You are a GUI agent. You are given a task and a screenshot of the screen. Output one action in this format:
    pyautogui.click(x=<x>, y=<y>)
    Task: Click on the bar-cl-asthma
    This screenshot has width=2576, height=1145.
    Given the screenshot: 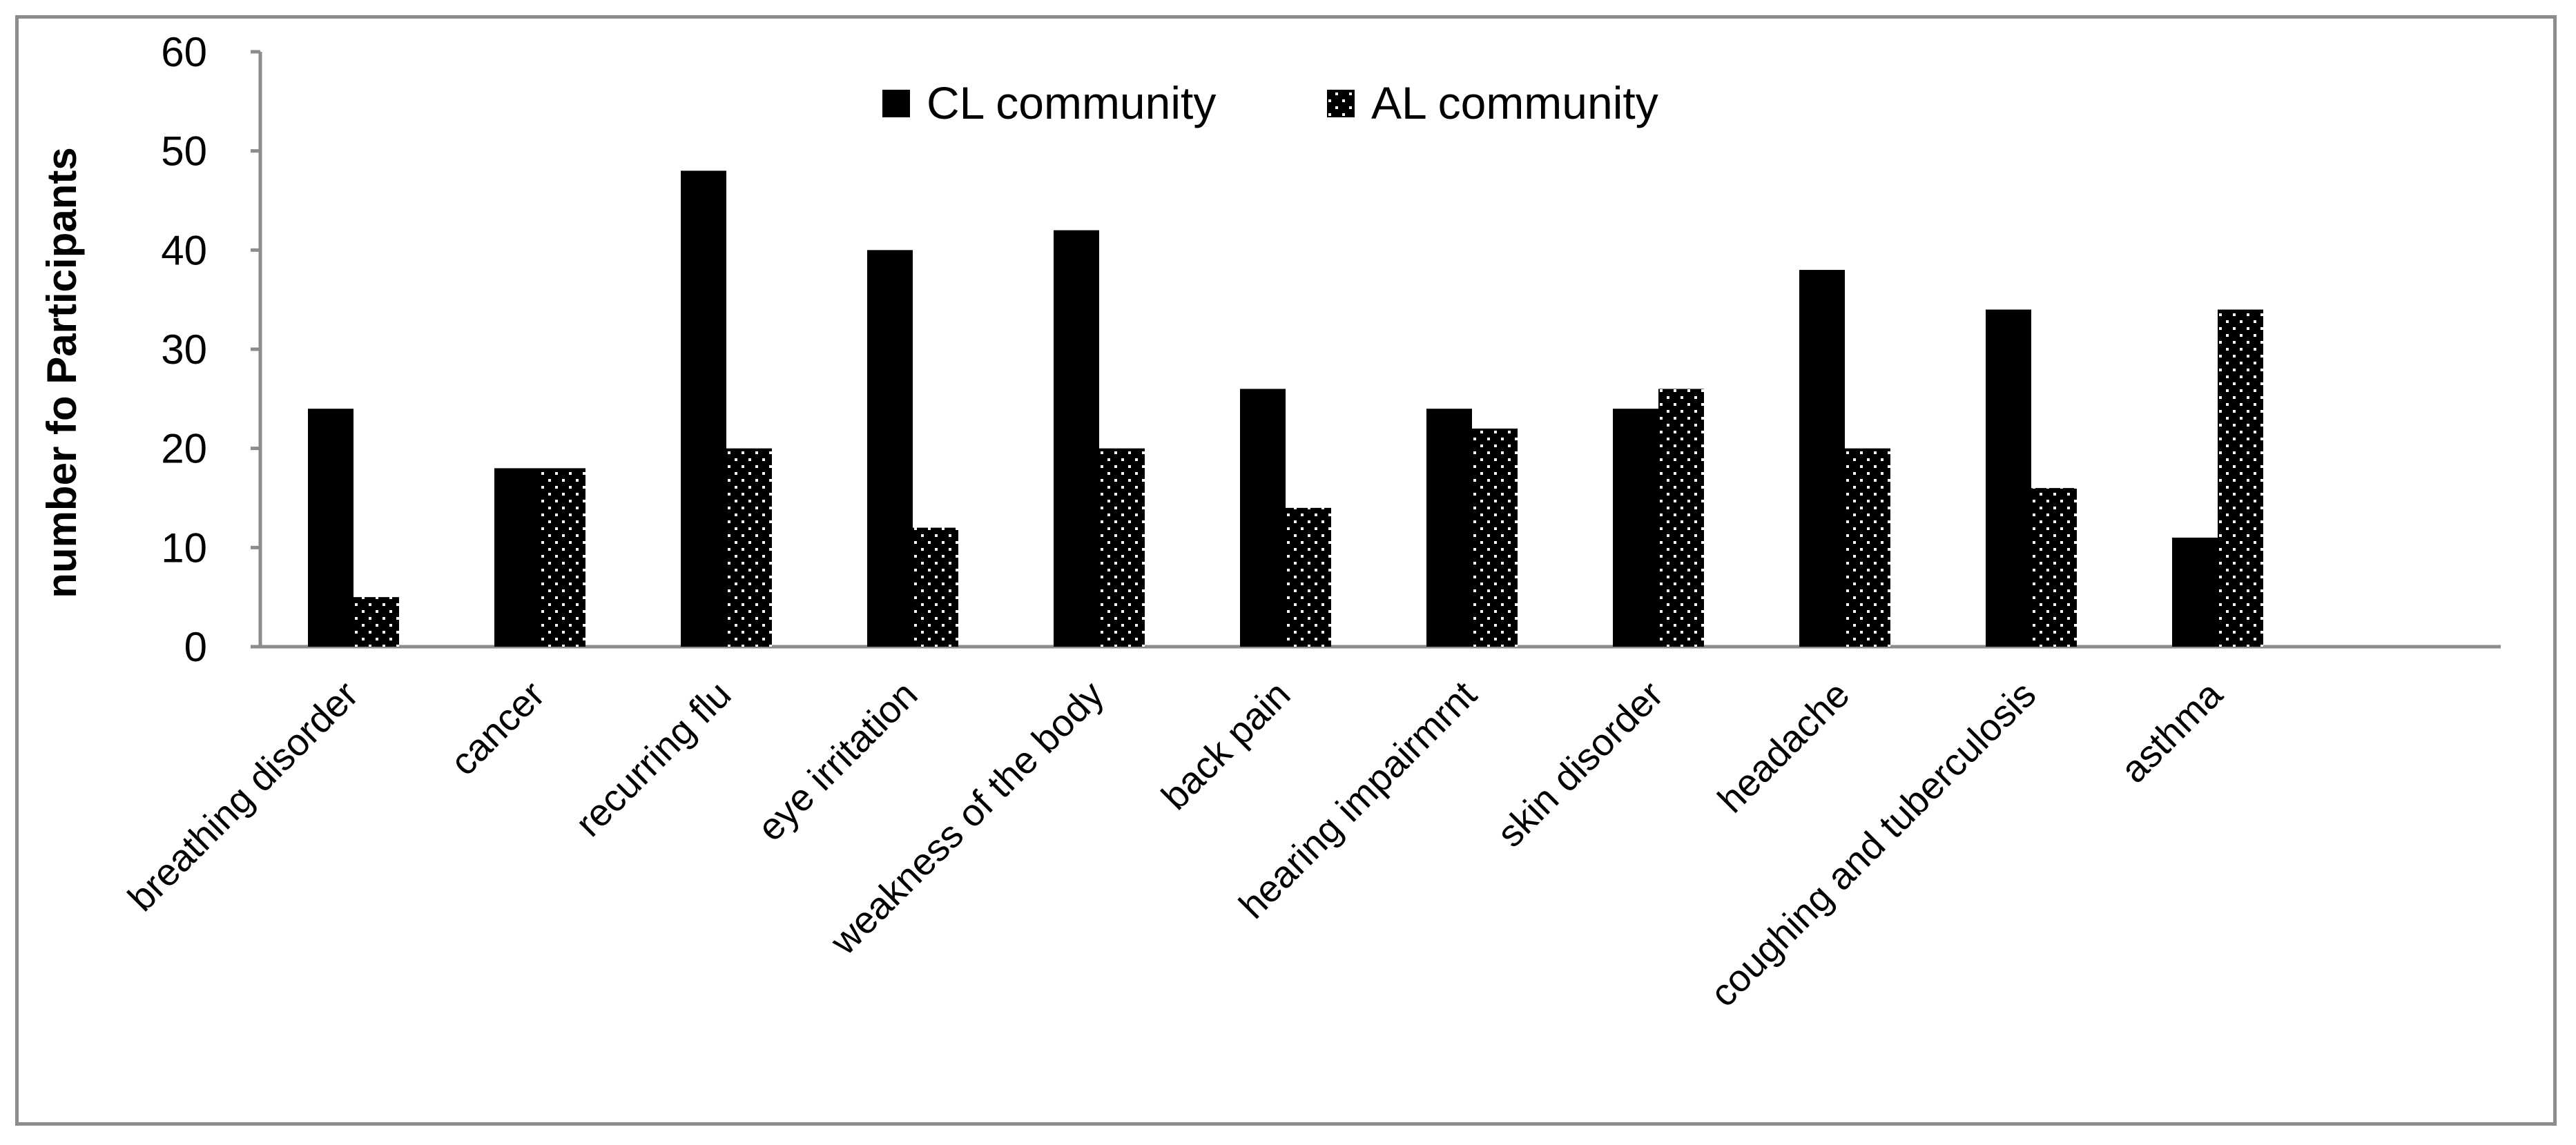 What is the action you would take?
    pyautogui.click(x=2195, y=592)
    